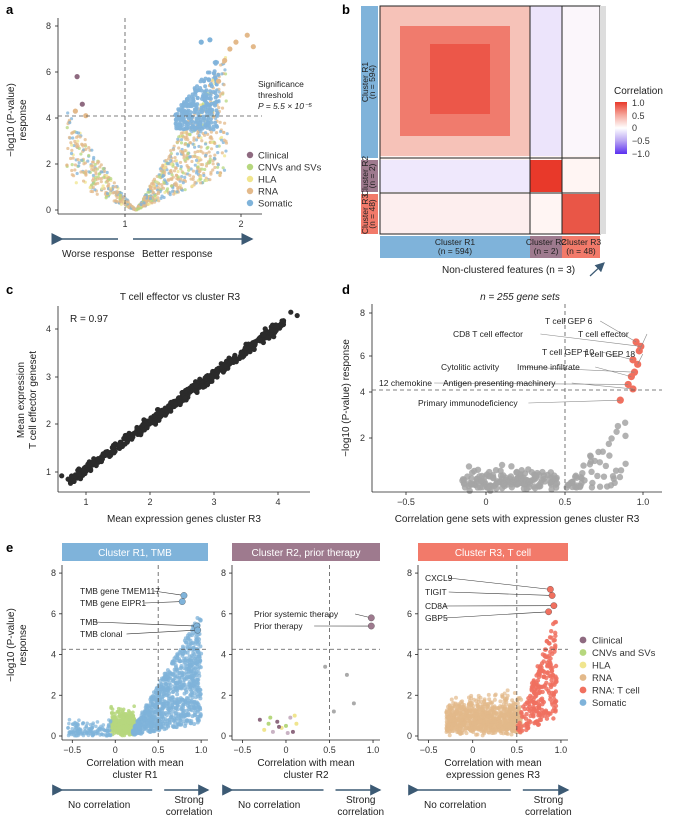 The height and width of the screenshot is (823, 685). I want to click on e1-leader, so click(145, 624).